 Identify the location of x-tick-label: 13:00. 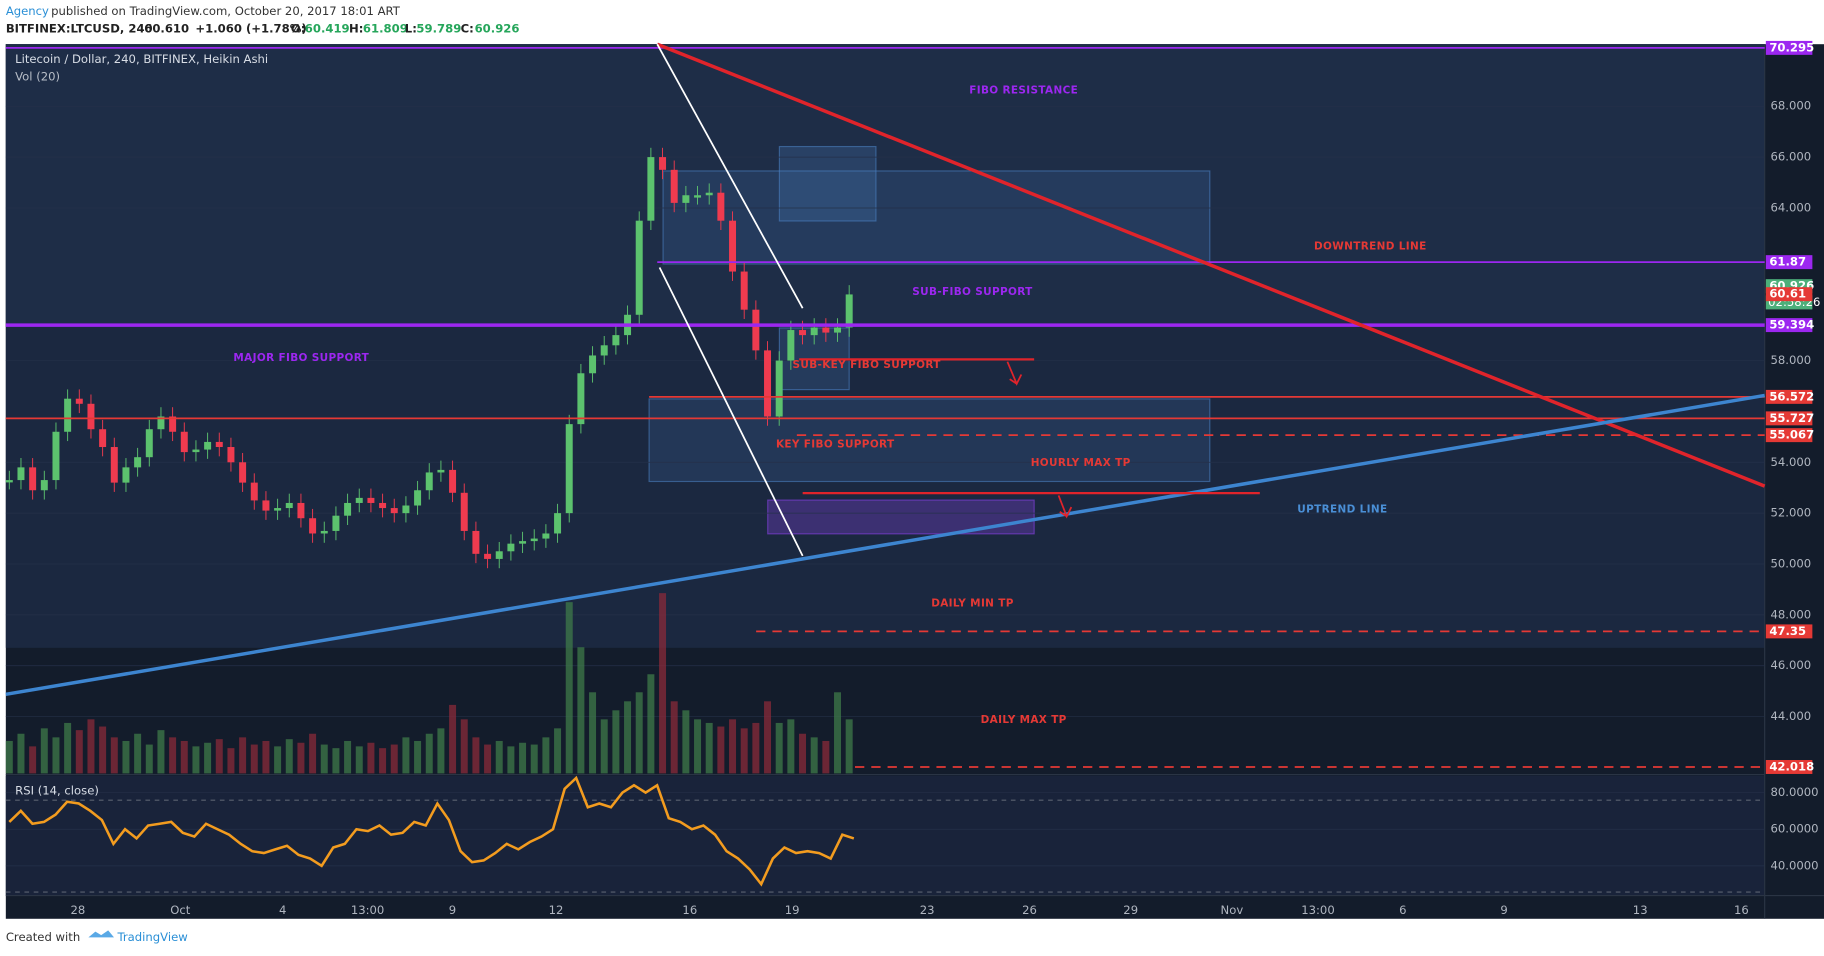
(368, 910).